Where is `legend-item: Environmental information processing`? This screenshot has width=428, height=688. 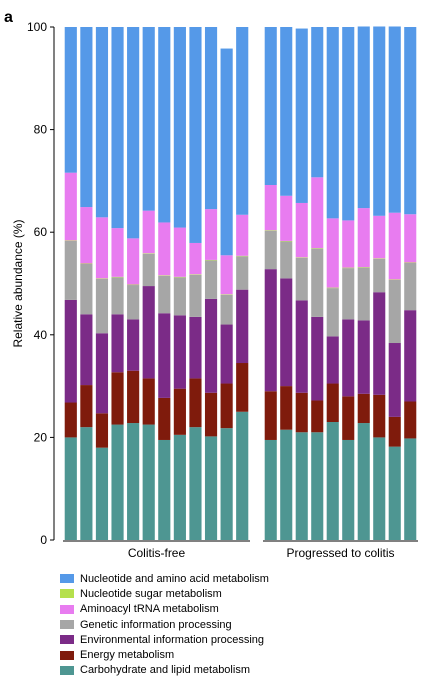 legend-item: Environmental information processing is located at coordinates (164, 639).